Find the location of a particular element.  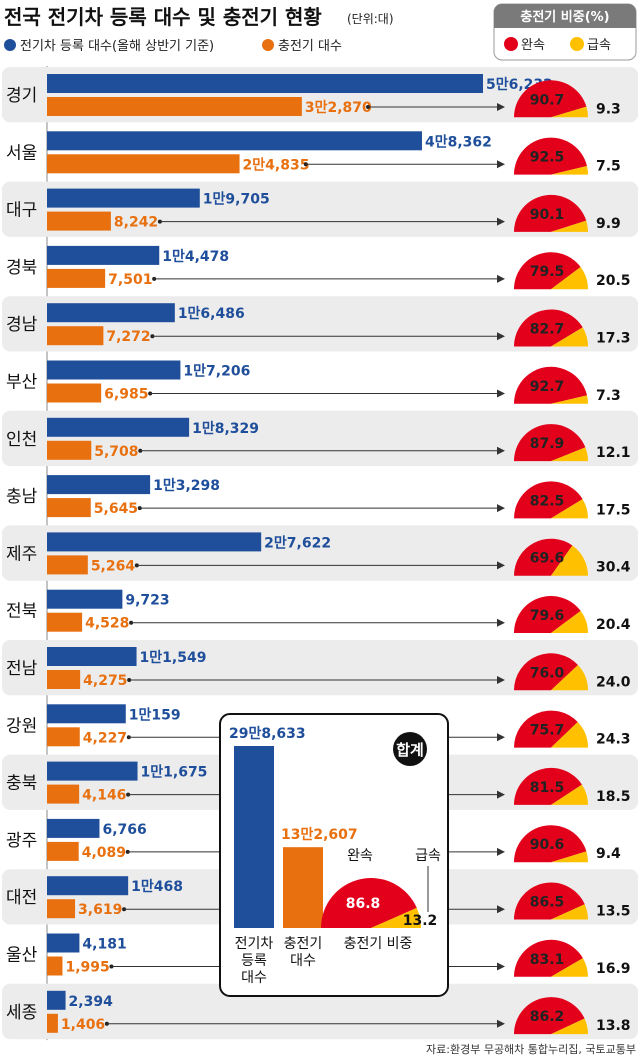

charger-value-label: 2만4,835 is located at coordinates (276, 165).